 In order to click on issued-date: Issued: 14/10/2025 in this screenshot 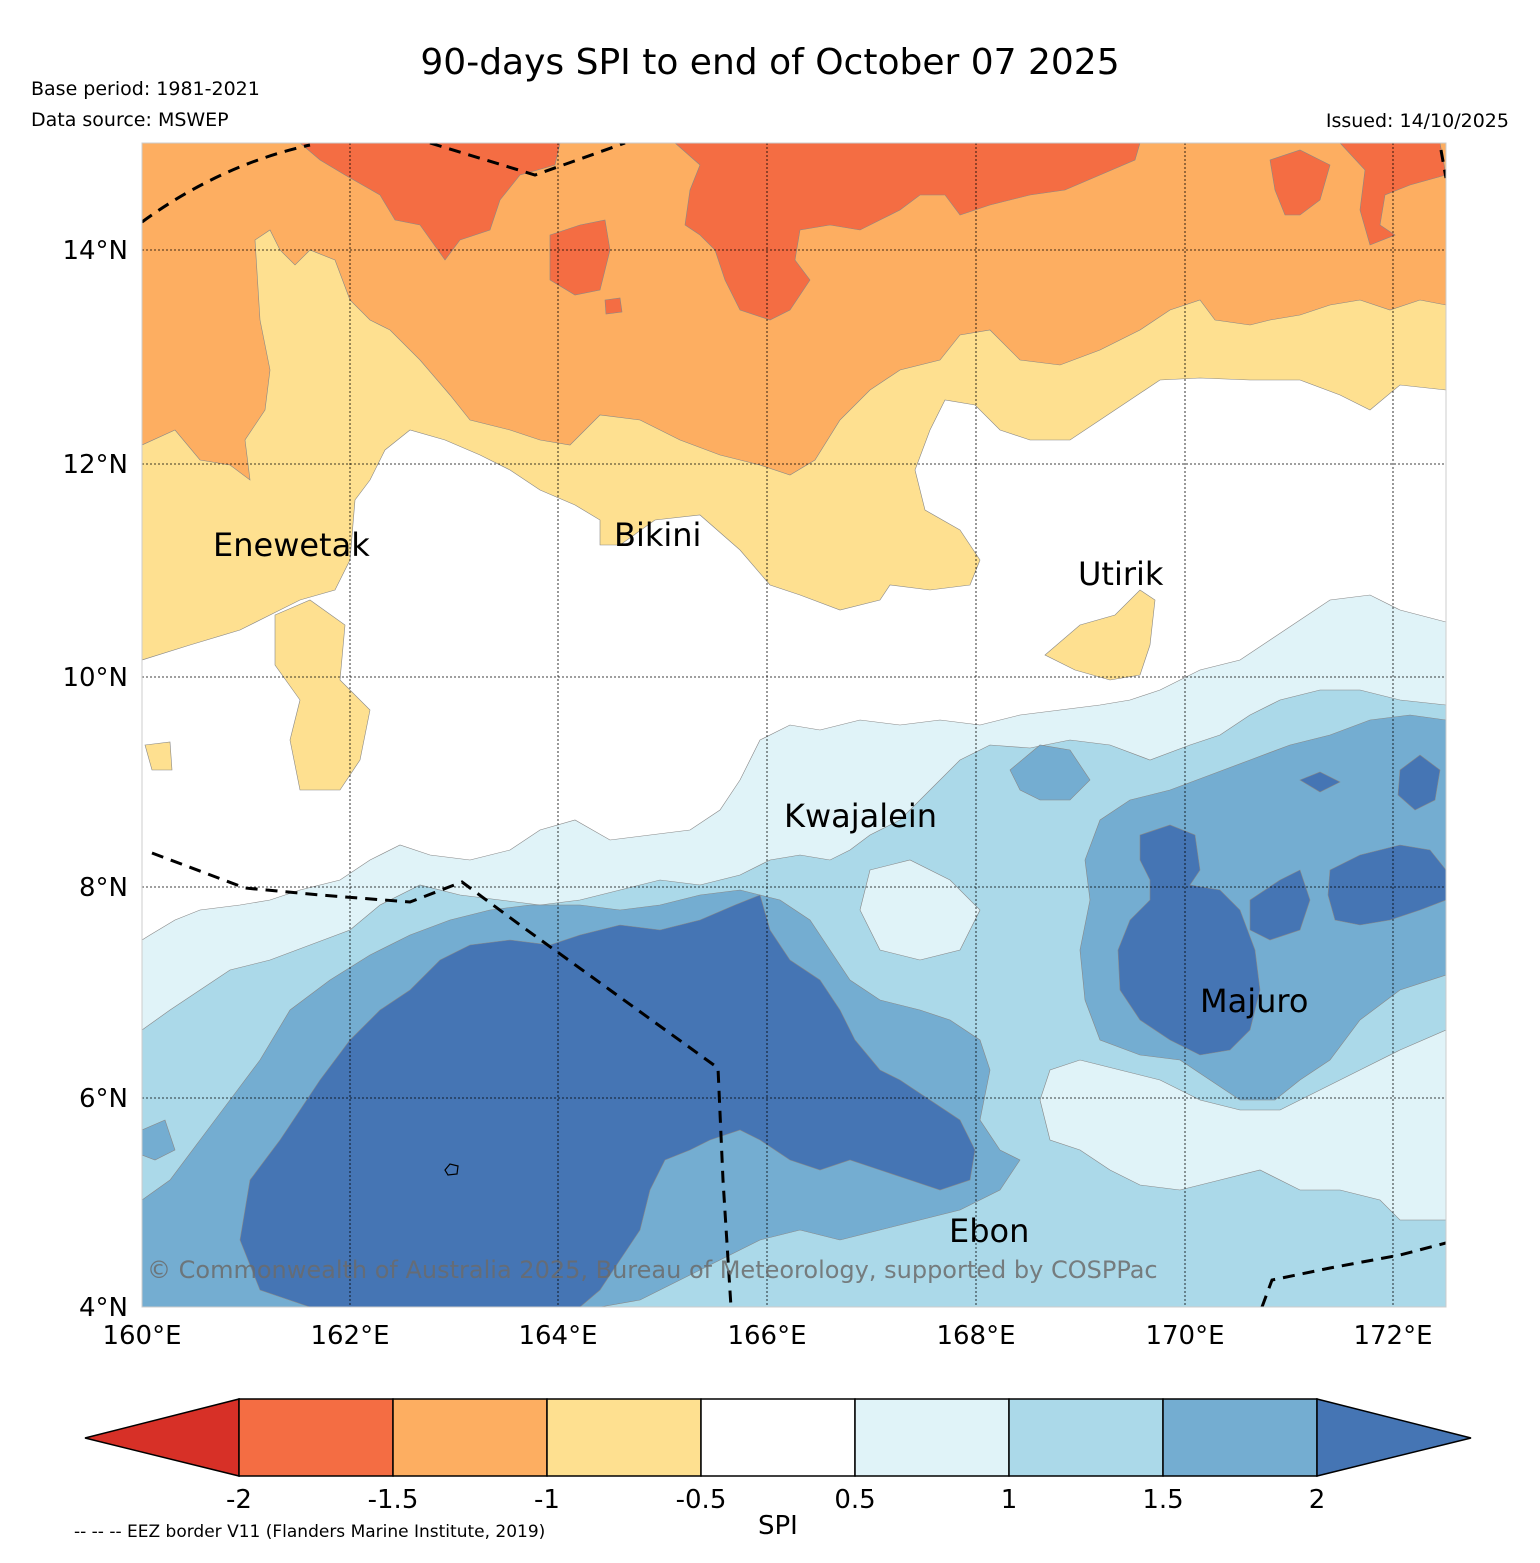, I will do `click(1417, 121)`.